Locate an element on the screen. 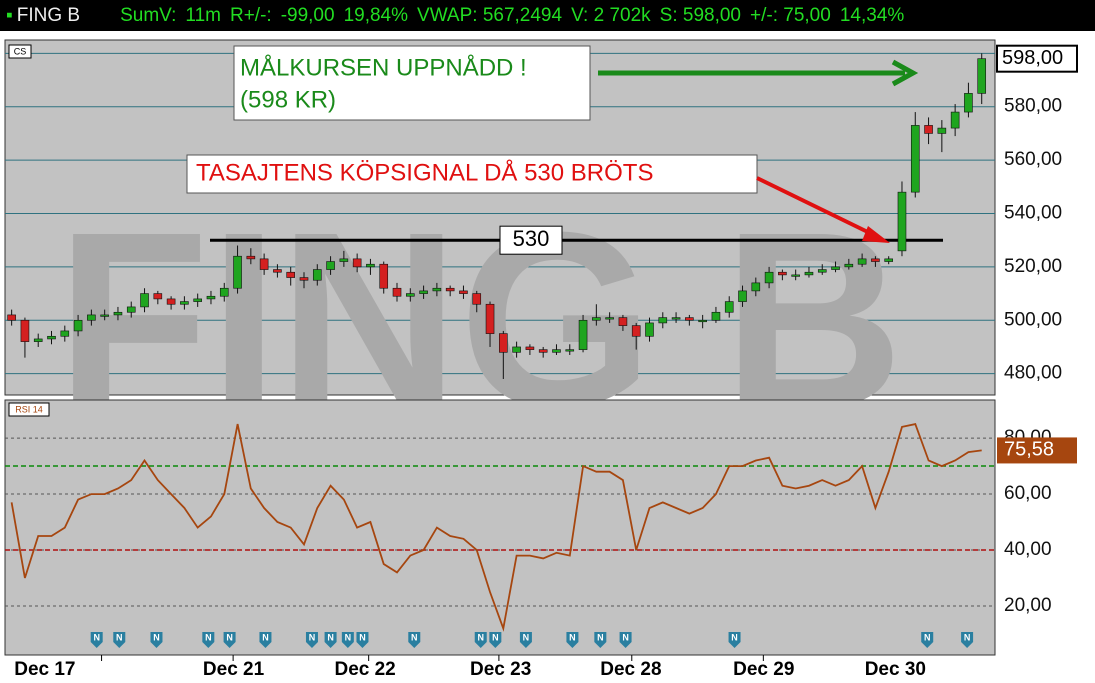  x-tick-label: Dec 30 is located at coordinates (895, 669).